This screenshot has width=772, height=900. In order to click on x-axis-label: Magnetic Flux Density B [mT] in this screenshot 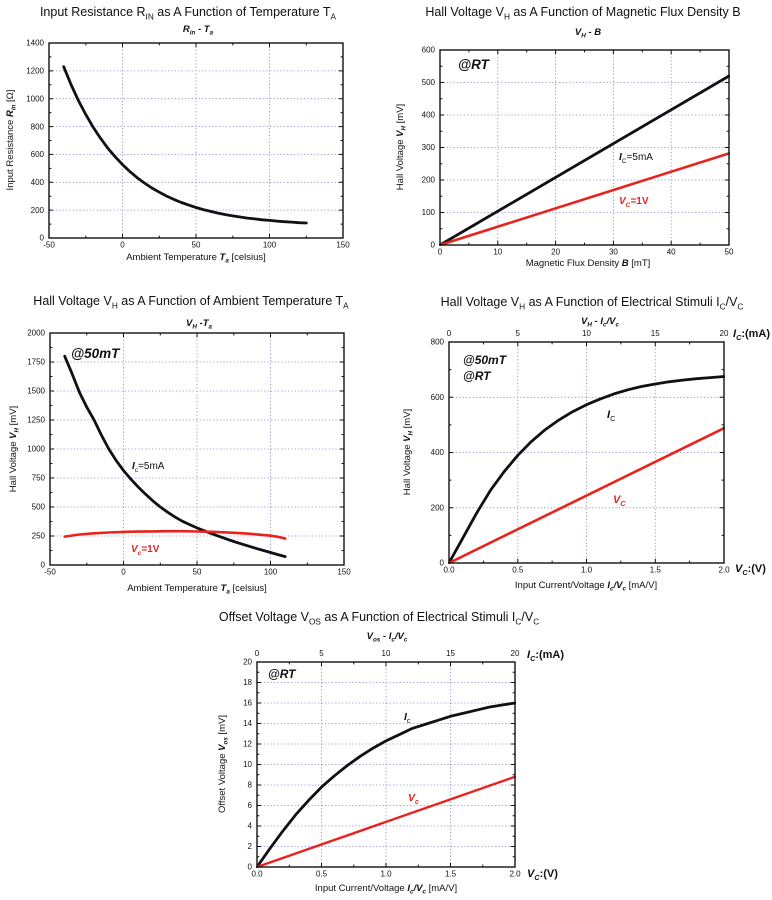, I will do `click(588, 263)`.